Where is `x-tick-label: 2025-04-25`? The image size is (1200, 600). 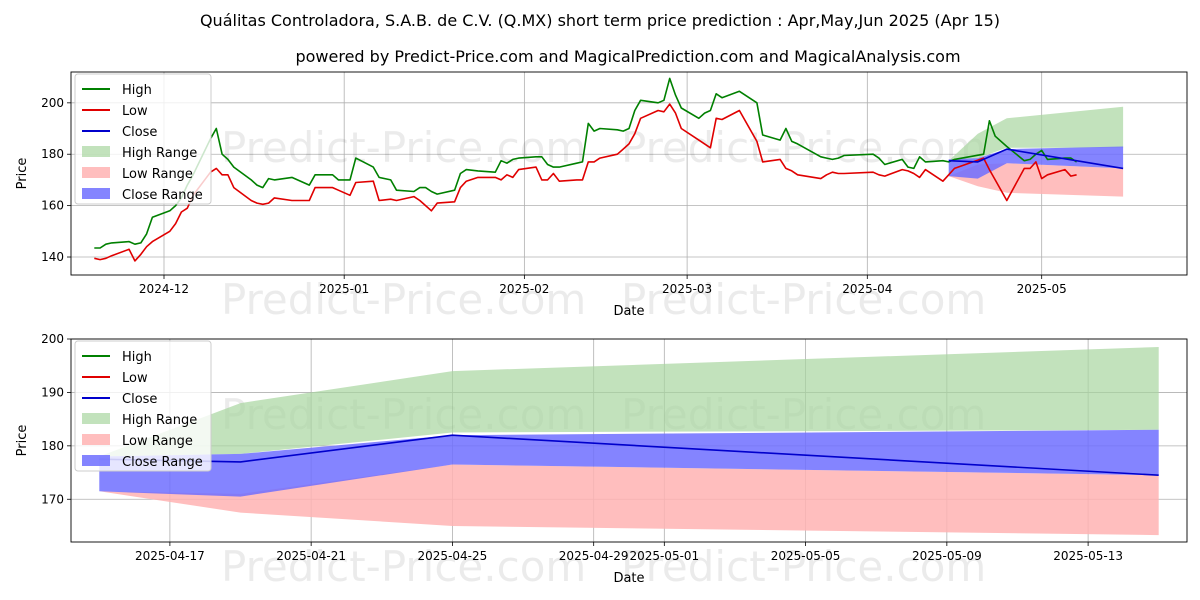 x-tick-label: 2025-04-25 is located at coordinates (453, 556).